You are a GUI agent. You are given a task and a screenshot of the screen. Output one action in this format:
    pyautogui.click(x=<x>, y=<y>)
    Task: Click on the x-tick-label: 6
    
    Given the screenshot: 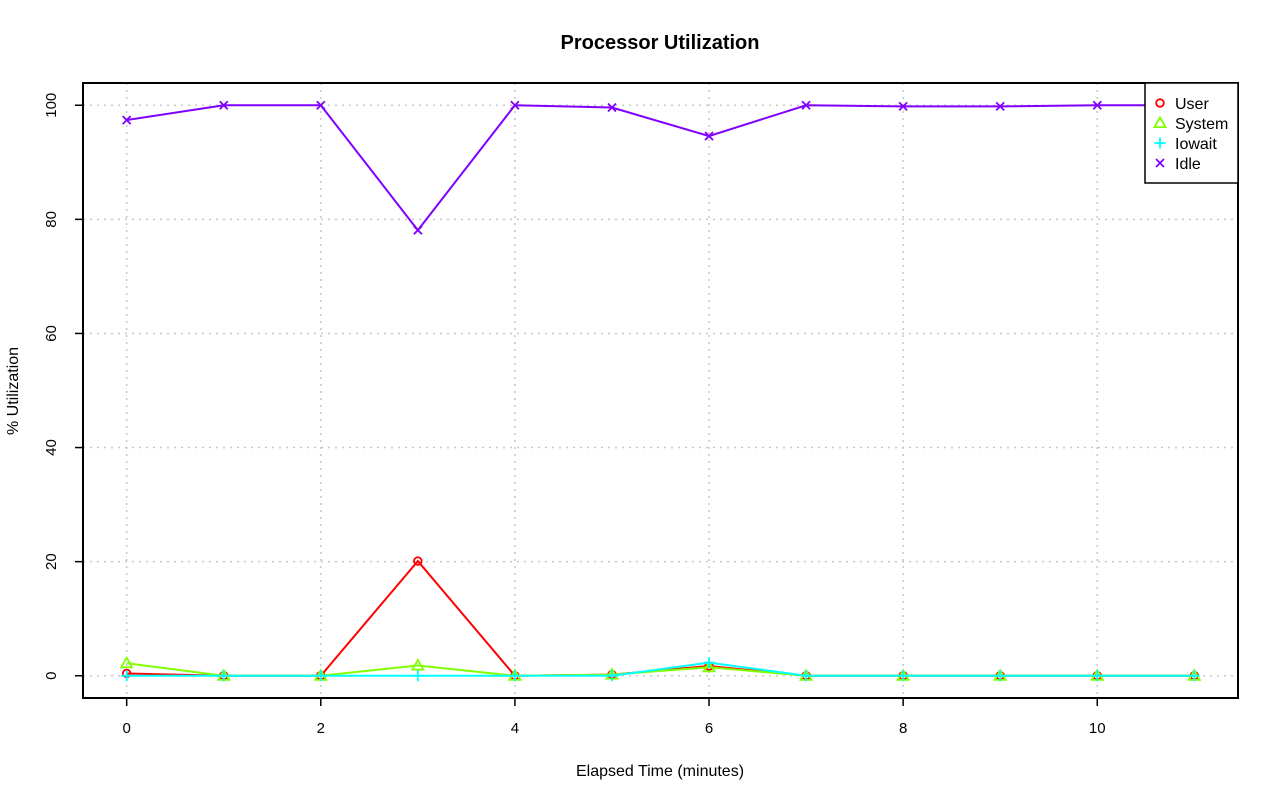 What is the action you would take?
    pyautogui.click(x=709, y=728)
    